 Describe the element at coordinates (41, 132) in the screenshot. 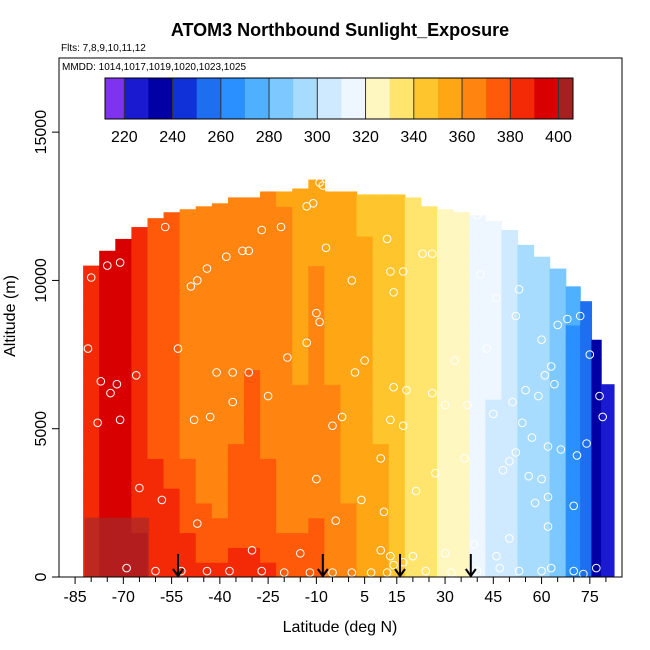

I see `y-tick-label: 15000` at that location.